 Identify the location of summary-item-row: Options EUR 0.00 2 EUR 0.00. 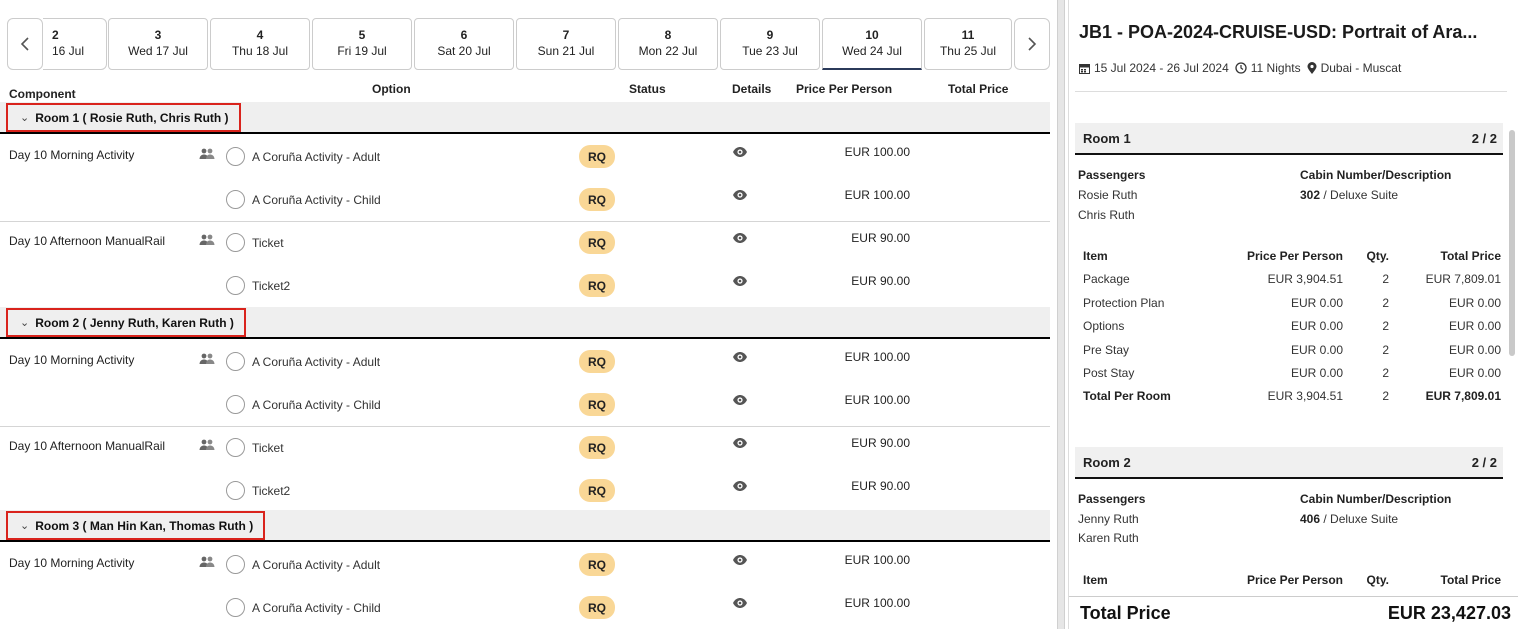
(1292, 331).